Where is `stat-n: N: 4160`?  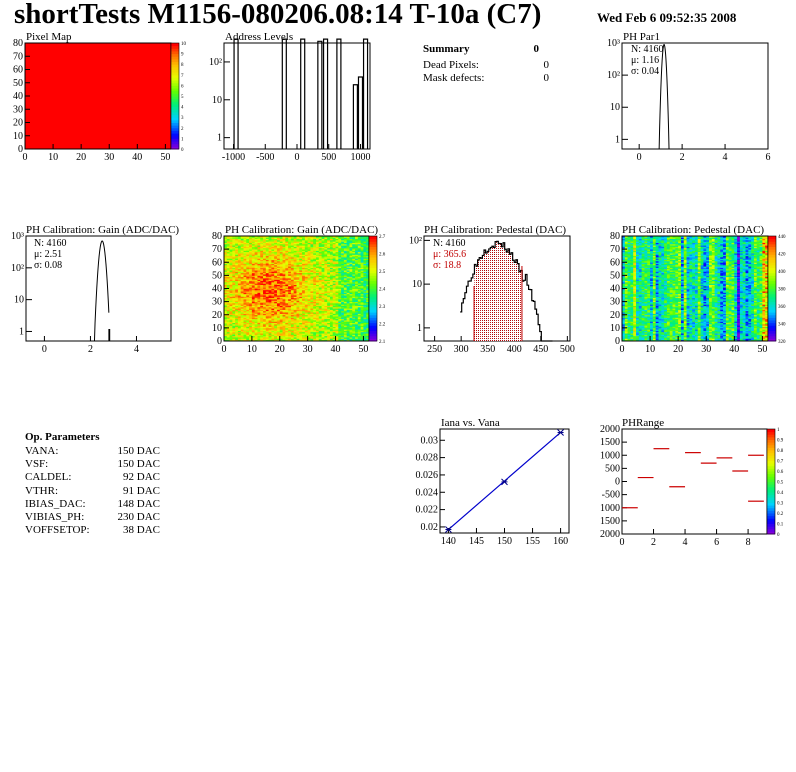 stat-n: N: 4160 is located at coordinates (50, 243).